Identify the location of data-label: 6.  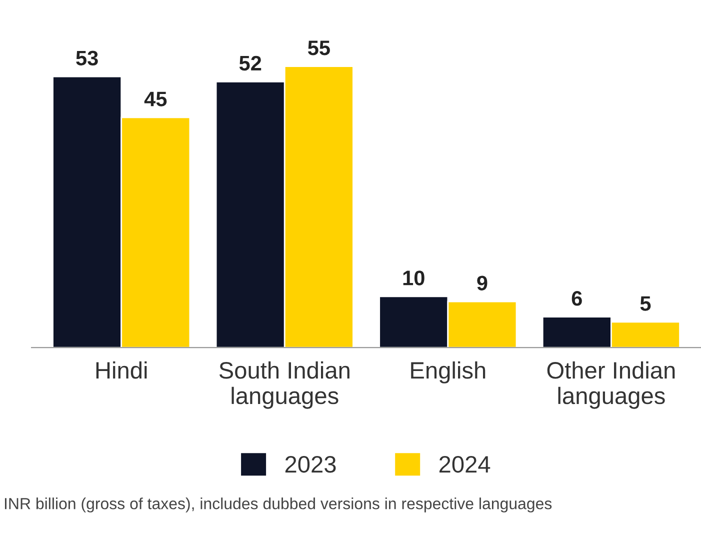
(577, 298).